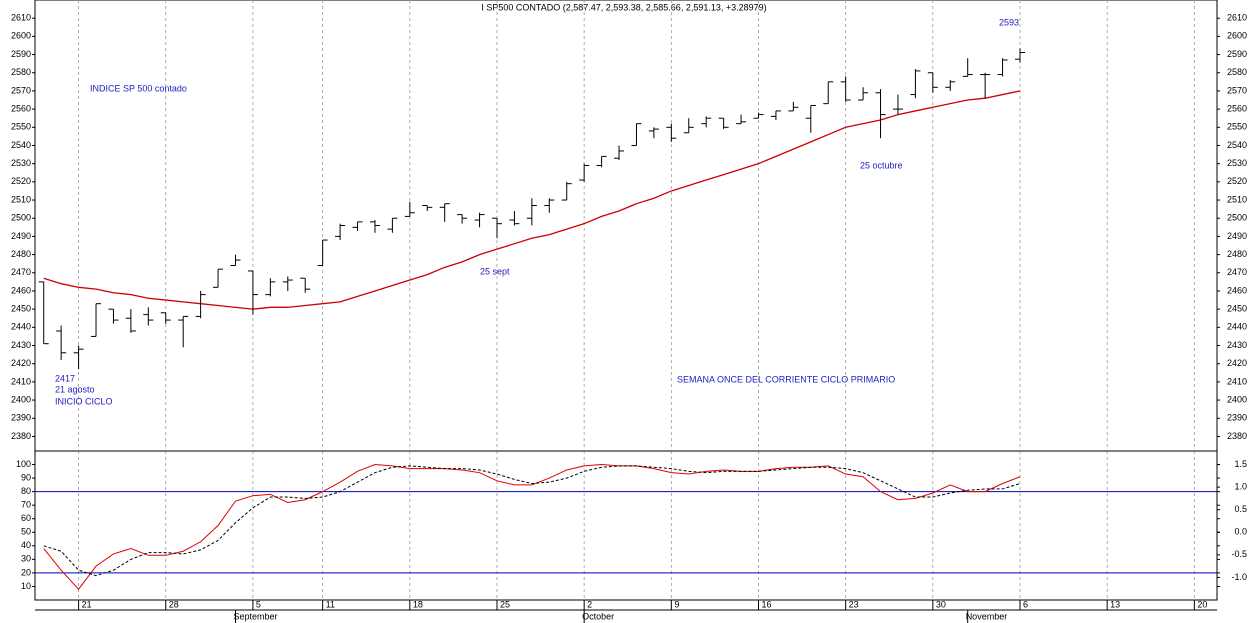 The height and width of the screenshot is (623, 1250). I want to click on y-tick-label: 50, so click(26, 532).